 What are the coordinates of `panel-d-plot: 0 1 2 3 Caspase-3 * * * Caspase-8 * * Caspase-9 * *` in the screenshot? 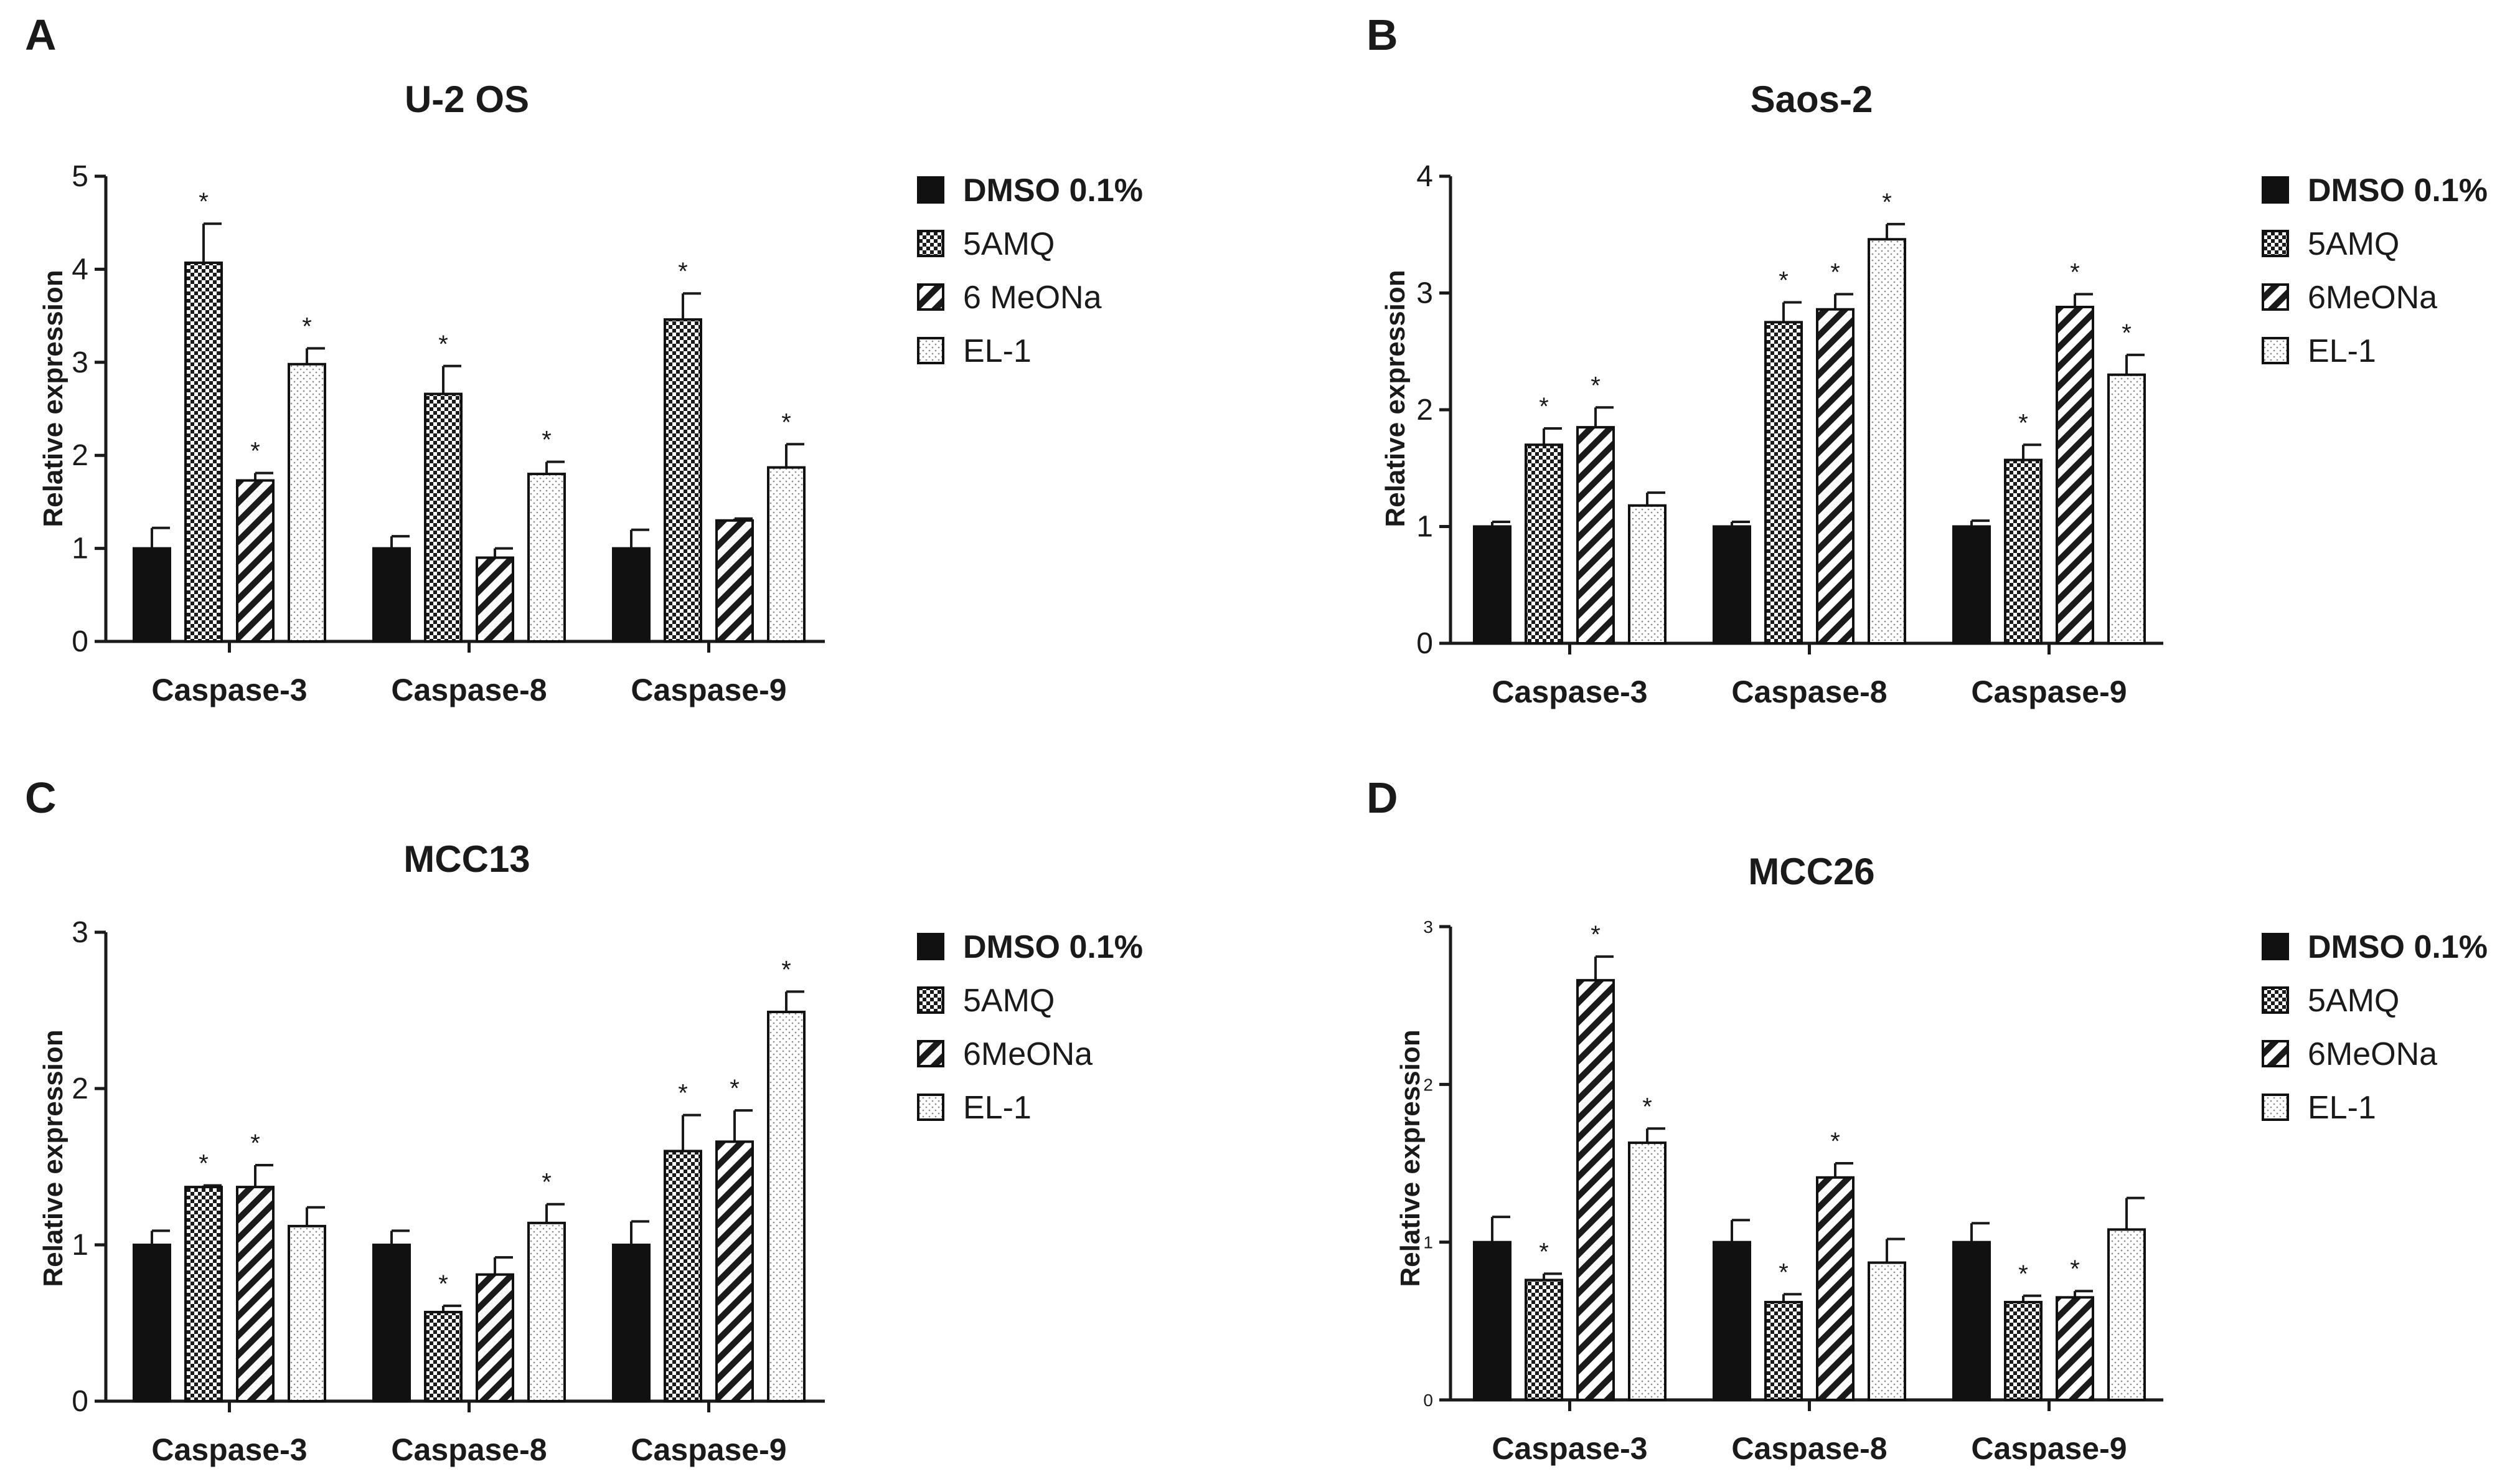 It's located at (1793, 1191).